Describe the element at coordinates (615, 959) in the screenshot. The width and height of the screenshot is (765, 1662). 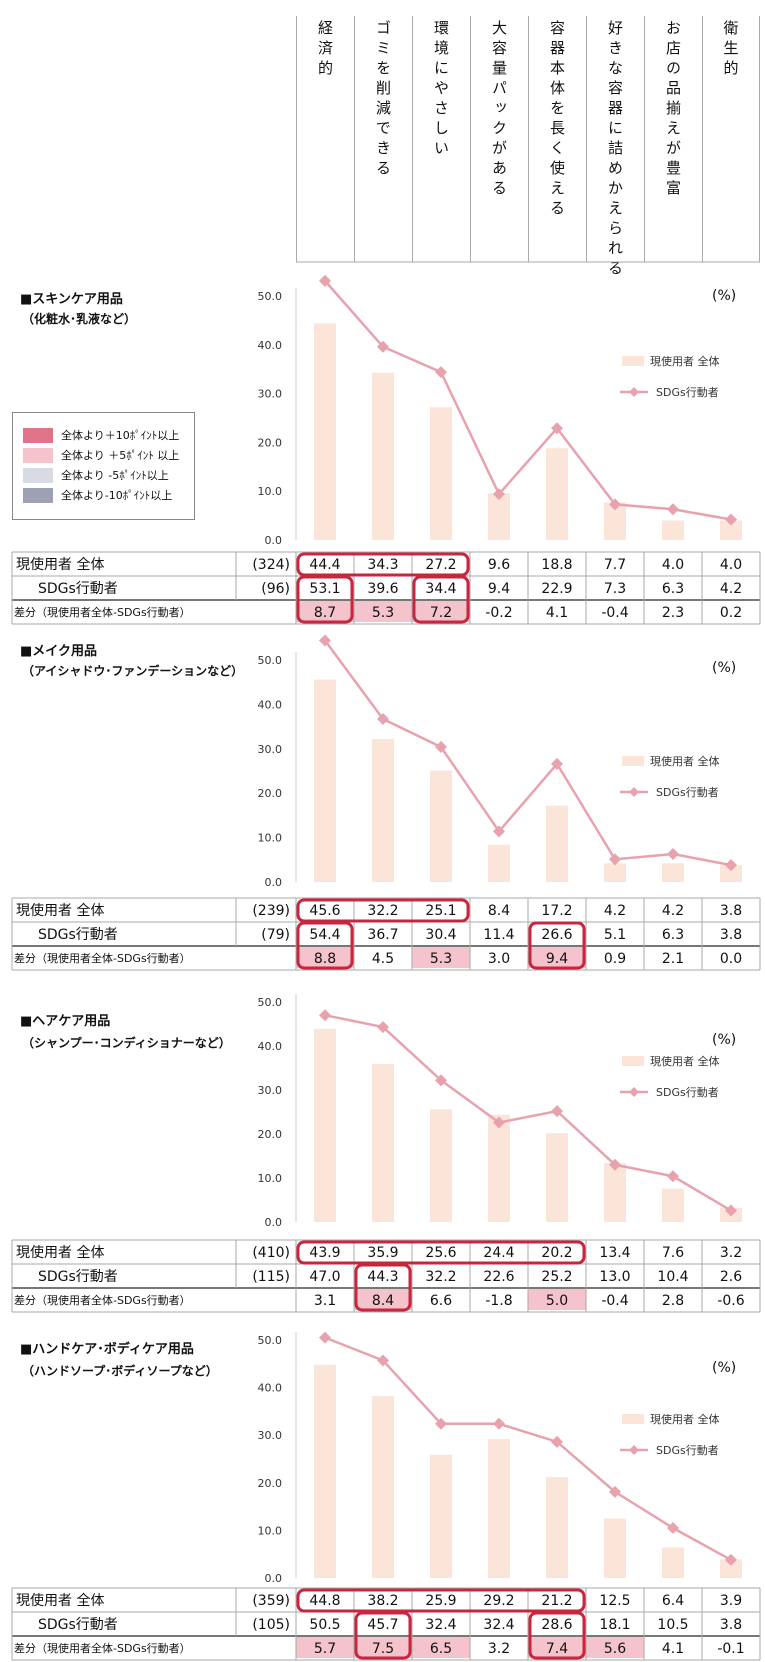
I see `cell-value-diff: 0.9` at that location.